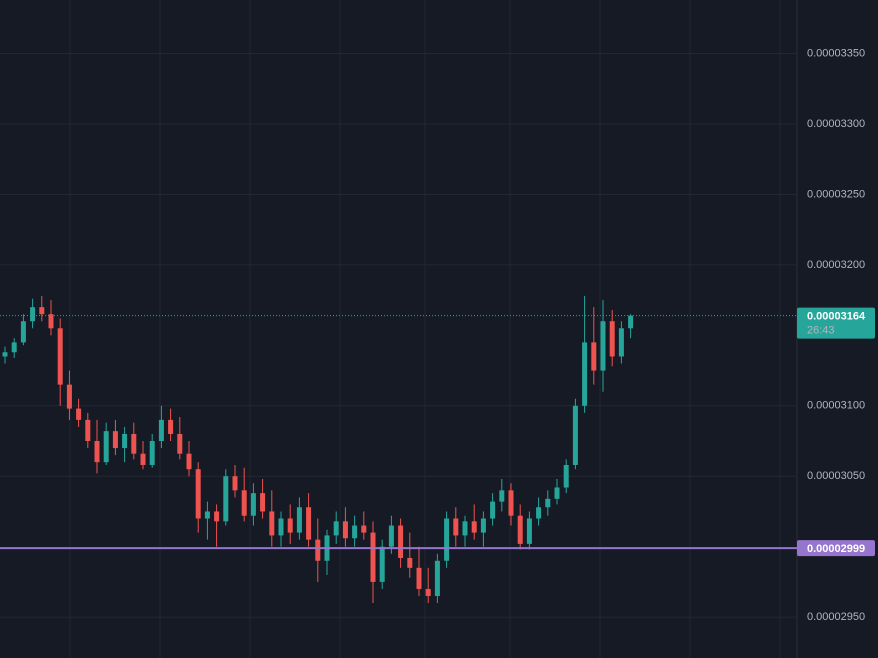 Image resolution: width=878 pixels, height=658 pixels. What do you see at coordinates (836, 53) in the screenshot?
I see `y-tick-label: 0.00003350` at bounding box center [836, 53].